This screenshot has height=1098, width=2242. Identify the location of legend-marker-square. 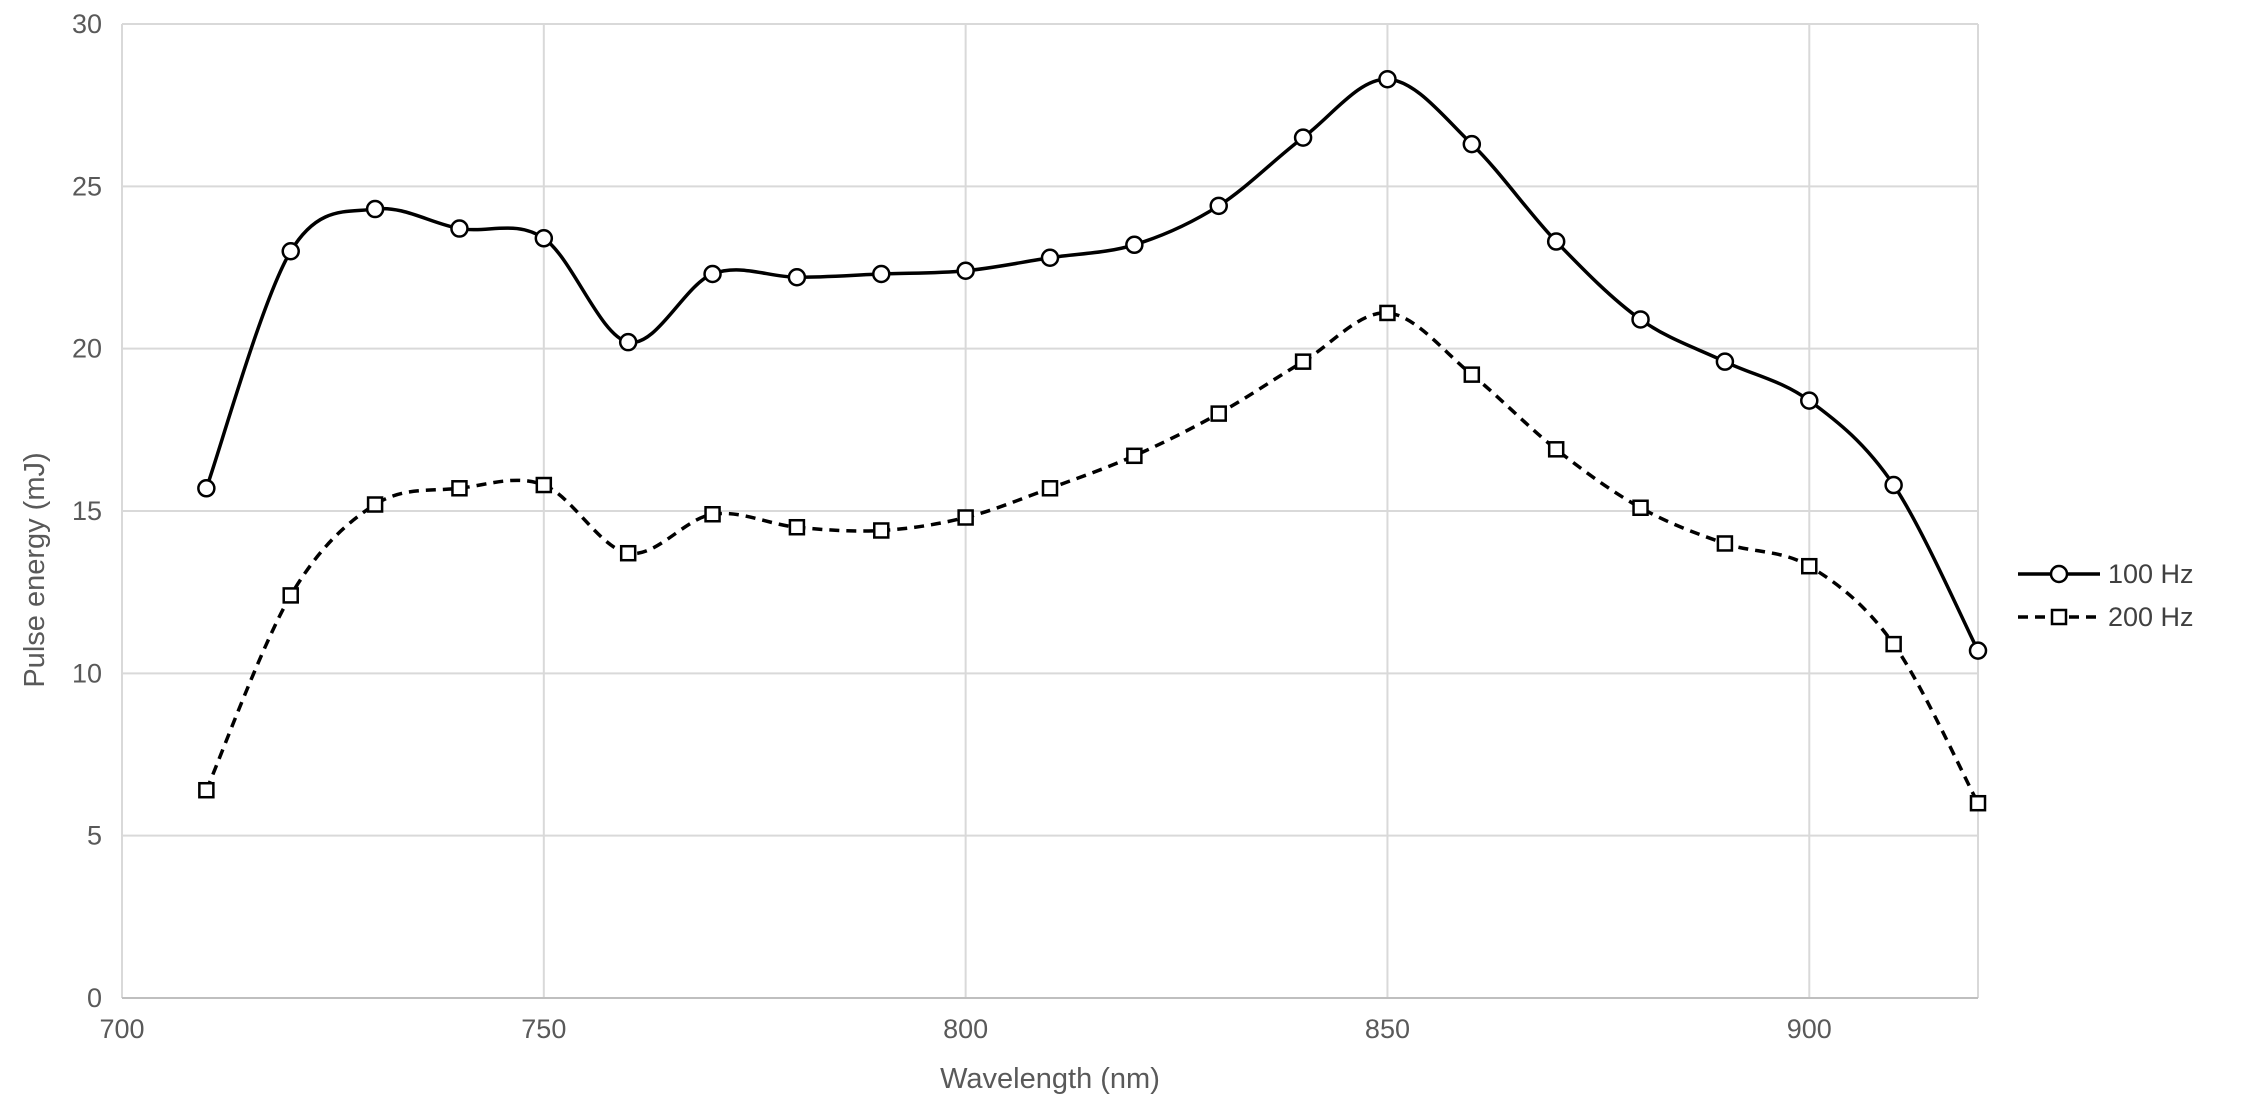
(2059, 617).